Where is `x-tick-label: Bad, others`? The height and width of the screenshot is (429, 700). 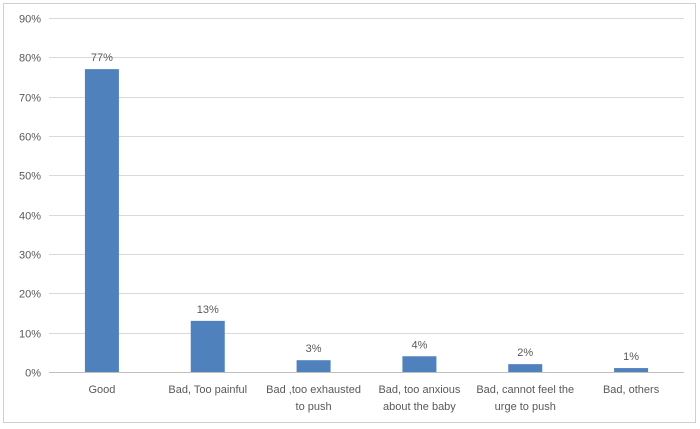 x-tick-label: Bad, others is located at coordinates (631, 390).